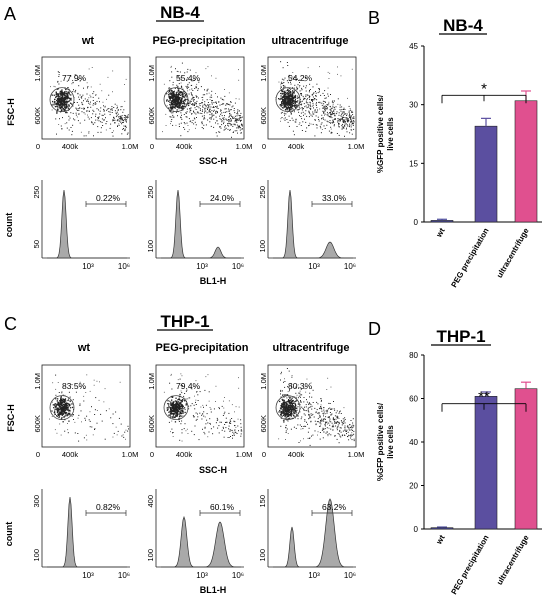  I want to click on category-label: wt, so click(440, 232).